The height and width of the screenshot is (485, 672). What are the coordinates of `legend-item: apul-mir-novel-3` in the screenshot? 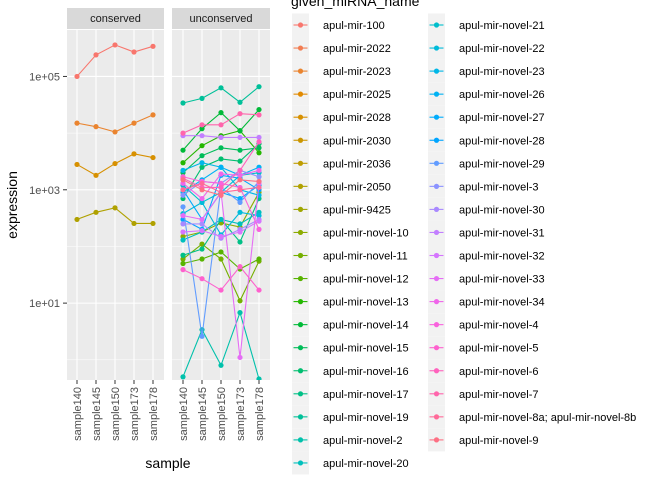 It's located at (483, 186).